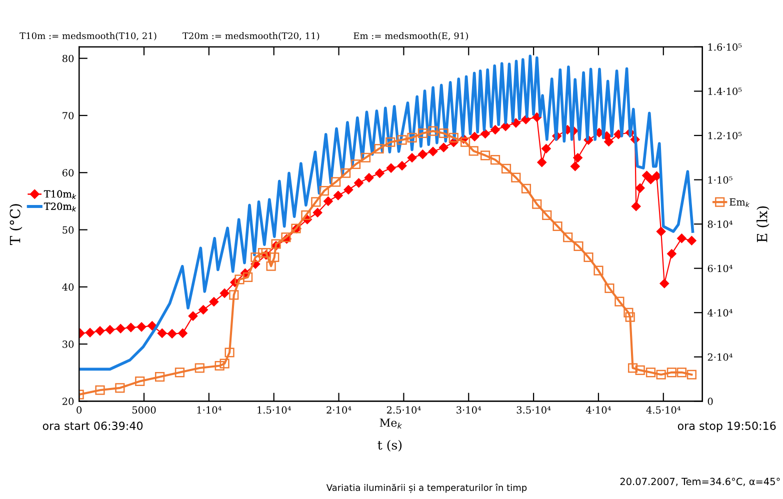  Describe the element at coordinates (720, 312) in the screenshot. I see `y2-tick-label: 4·10⁴` at that location.